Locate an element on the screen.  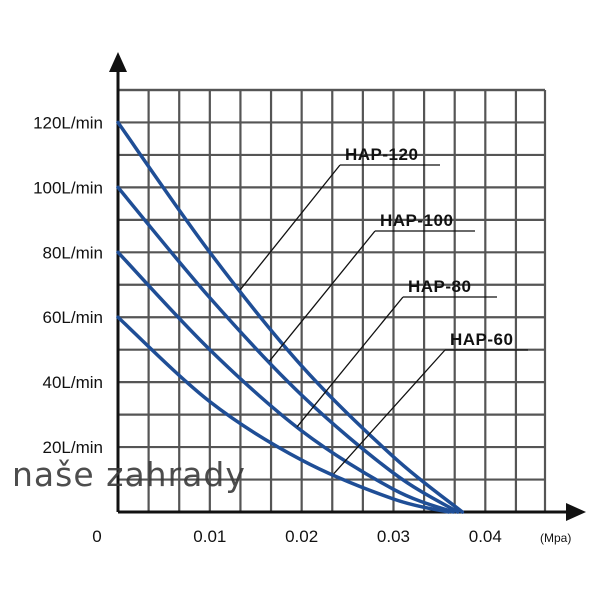
y-tick-label: 20L/min is located at coordinates (73, 447).